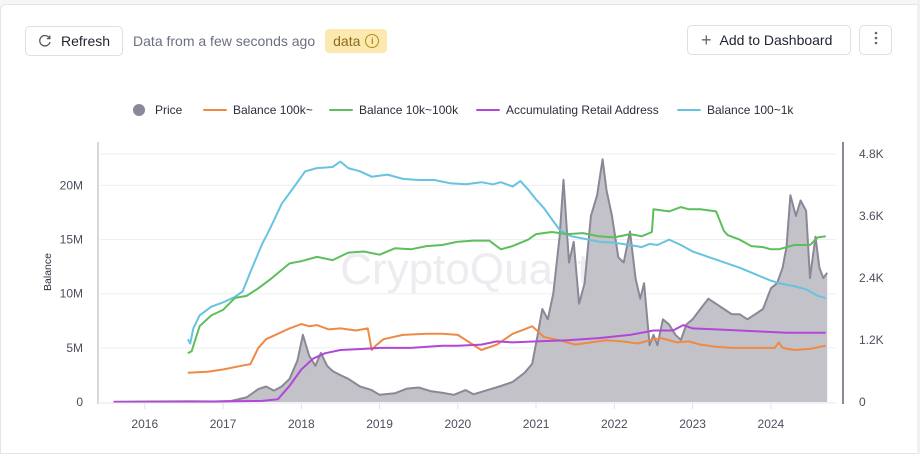 The width and height of the screenshot is (920, 454). What do you see at coordinates (48, 272) in the screenshot?
I see `y-axis-label: Balance` at bounding box center [48, 272].